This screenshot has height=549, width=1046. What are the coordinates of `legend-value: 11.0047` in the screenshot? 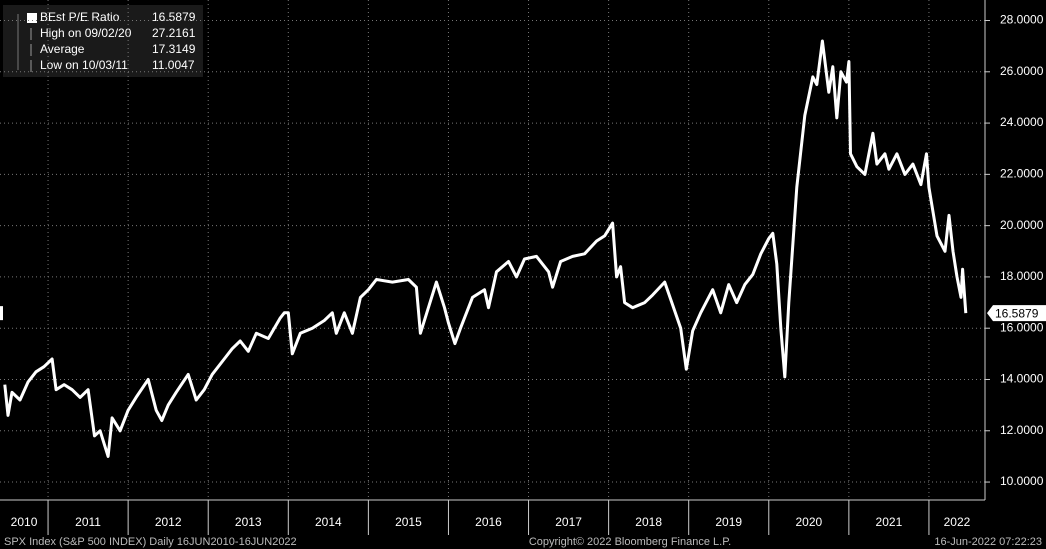 It's located at (173, 65).